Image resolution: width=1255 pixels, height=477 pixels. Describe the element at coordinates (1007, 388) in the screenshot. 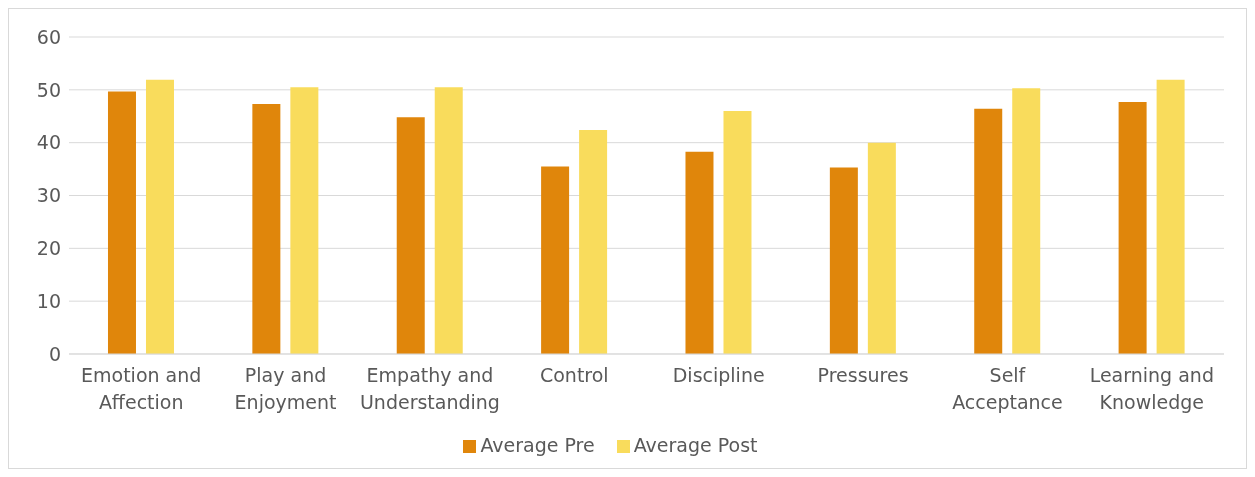

I see `x-tick-label: Self Acceptance` at that location.